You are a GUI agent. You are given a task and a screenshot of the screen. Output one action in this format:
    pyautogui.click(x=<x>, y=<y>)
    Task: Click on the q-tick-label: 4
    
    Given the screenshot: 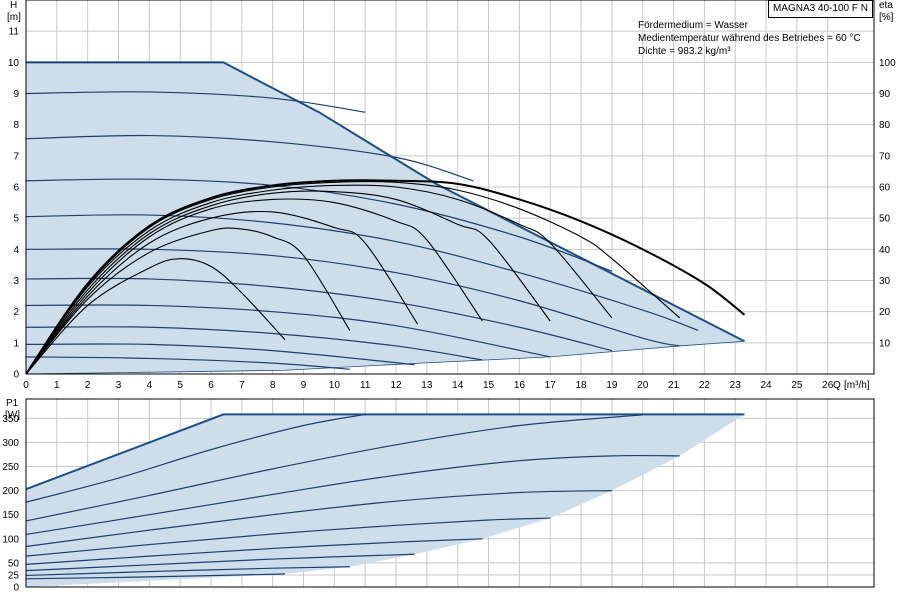 What is the action you would take?
    pyautogui.click(x=150, y=385)
    